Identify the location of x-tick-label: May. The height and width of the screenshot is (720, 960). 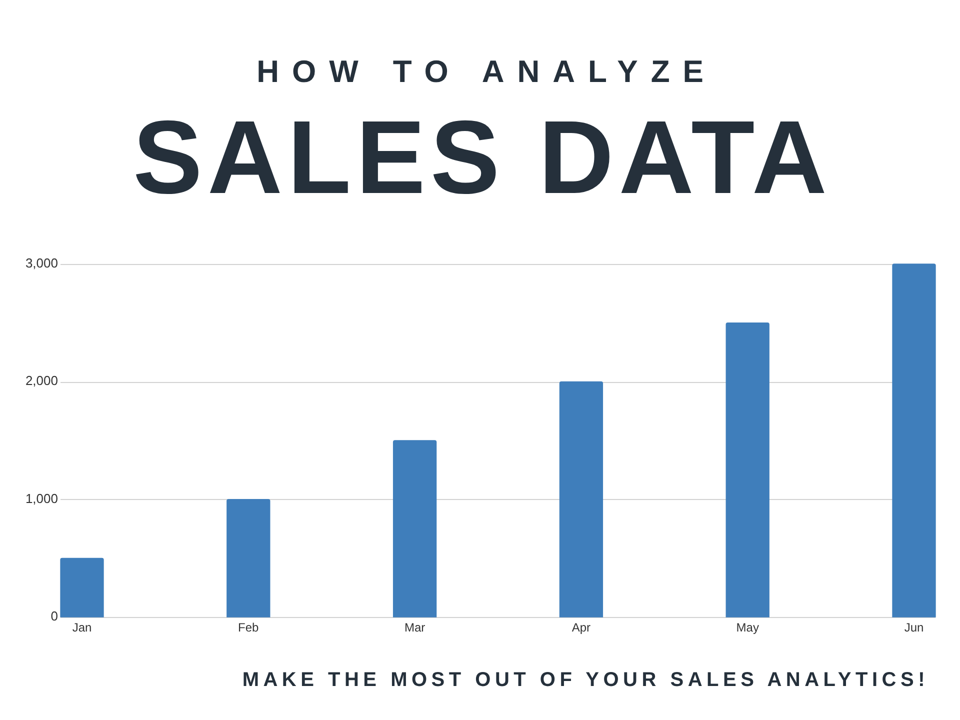
(747, 627).